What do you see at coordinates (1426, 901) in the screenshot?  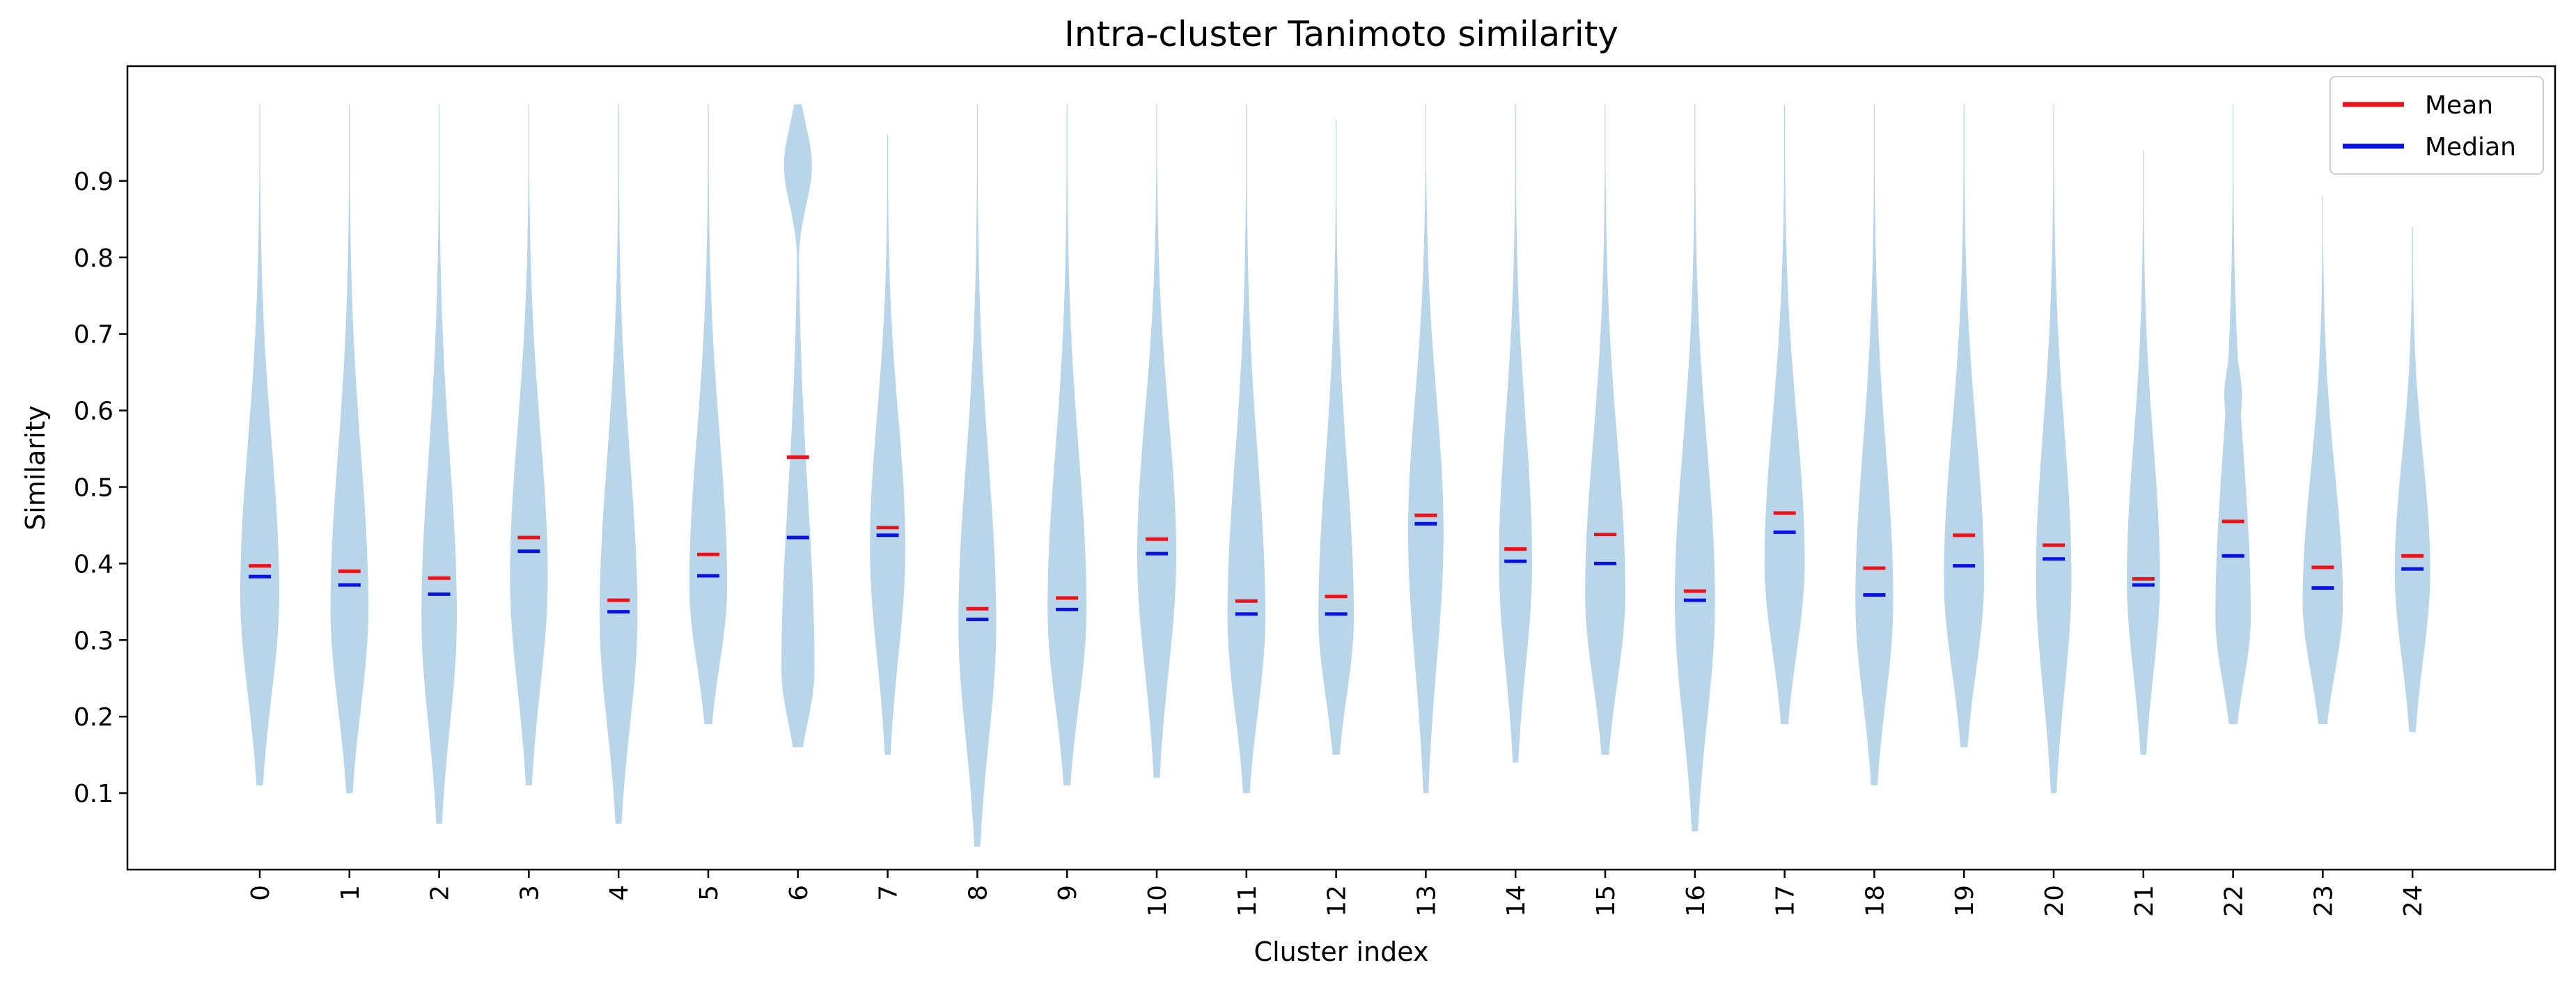 I see `x-tick-label-13: 13` at bounding box center [1426, 901].